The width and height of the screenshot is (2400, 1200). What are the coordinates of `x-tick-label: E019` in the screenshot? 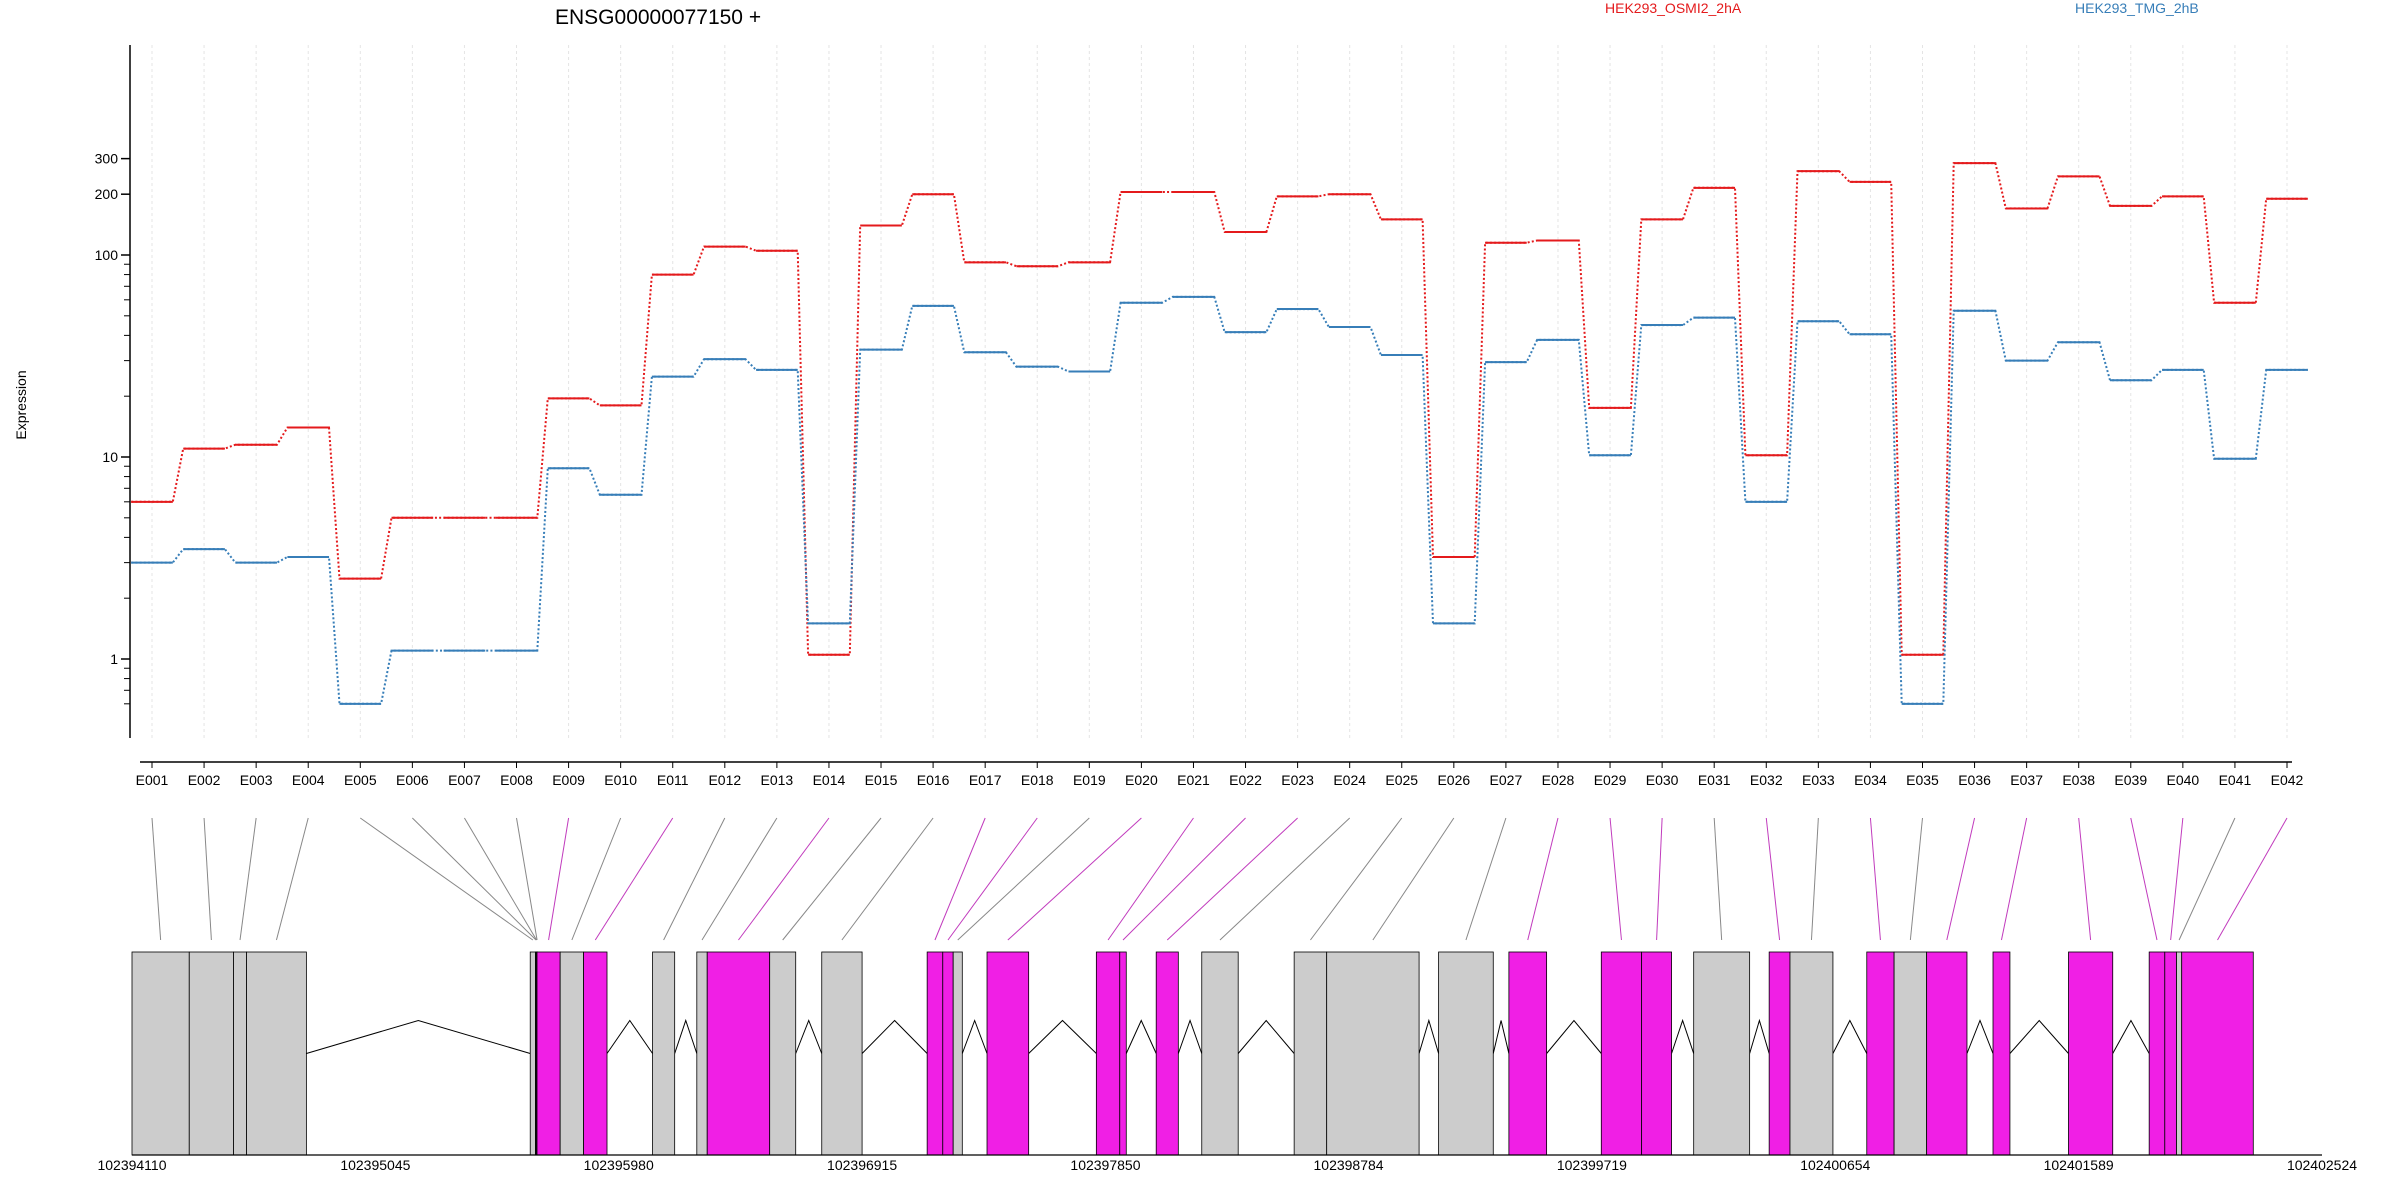 It's located at (1089, 780).